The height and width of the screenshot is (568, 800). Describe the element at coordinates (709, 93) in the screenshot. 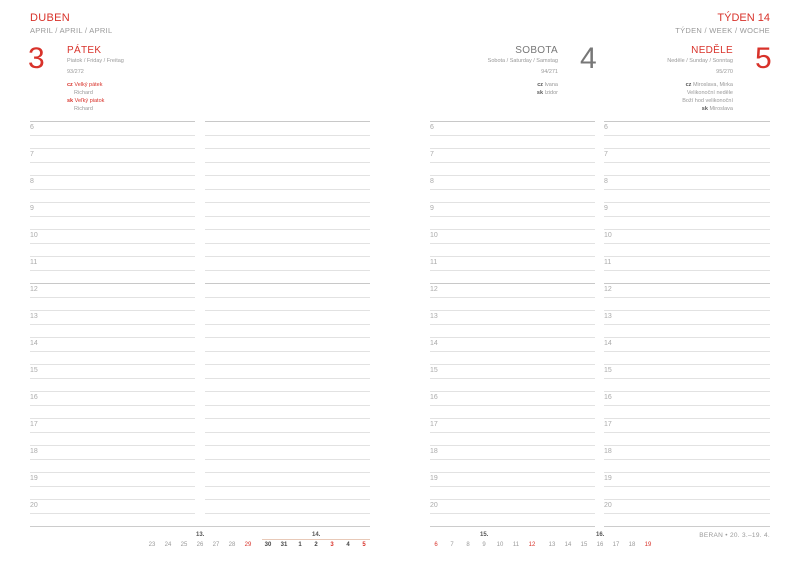

I see `cz-holiday: Velikonoční neděle` at that location.